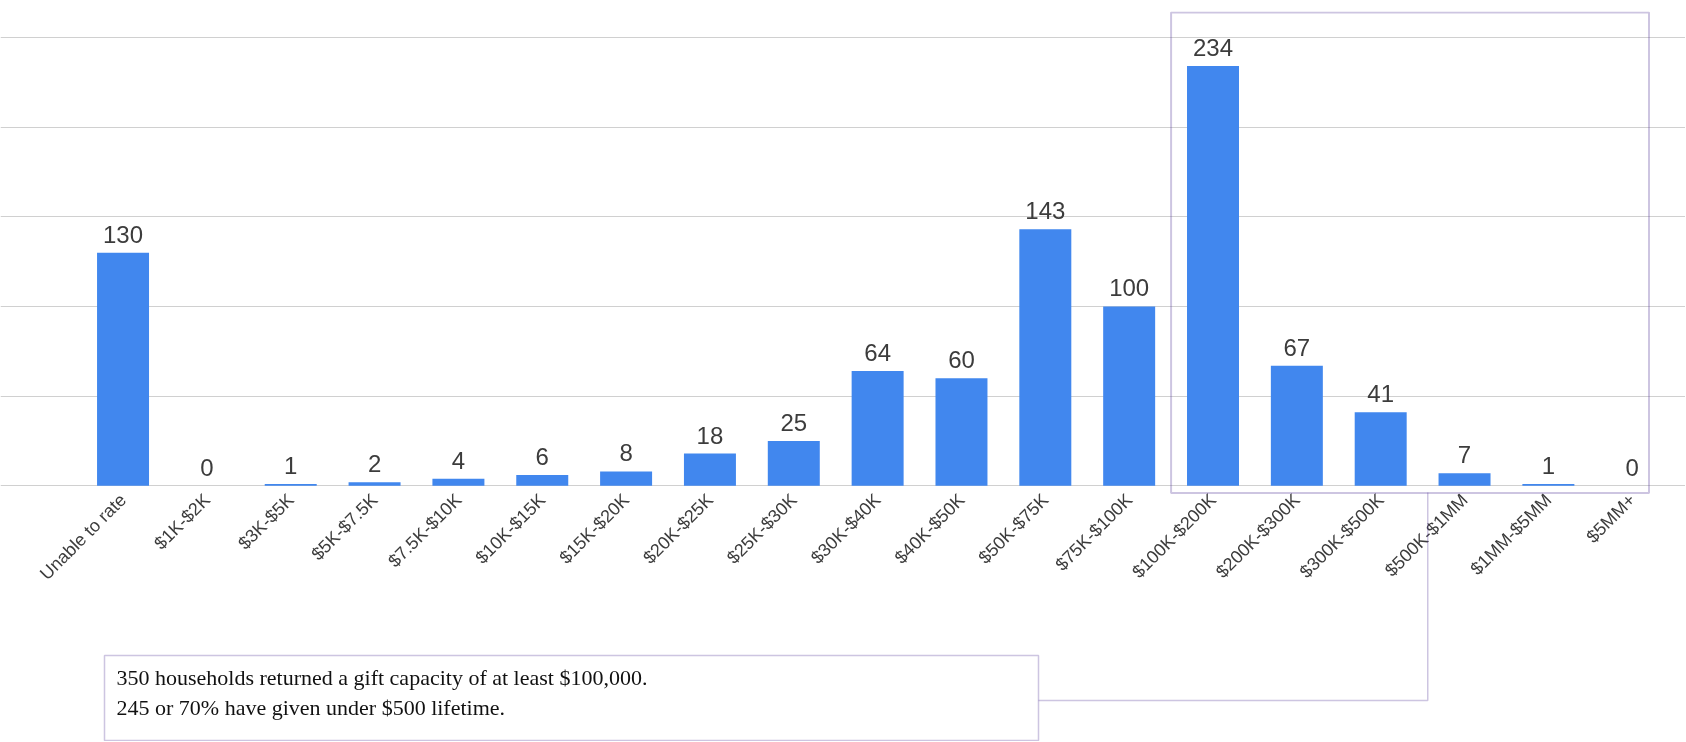 The height and width of the screenshot is (742, 1686). I want to click on text: 350 households returned a gift capacity of at least $100,000., so click(382, 677).